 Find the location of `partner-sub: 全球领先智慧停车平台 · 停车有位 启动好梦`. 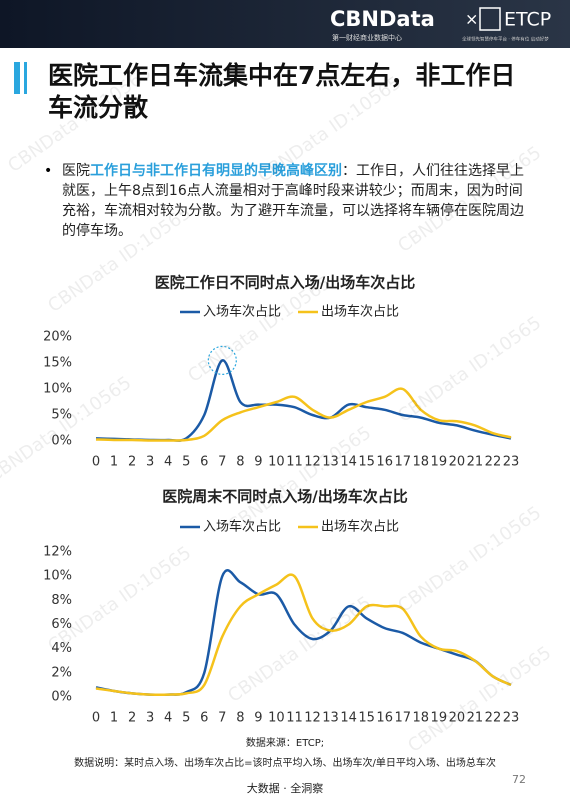

partner-sub: 全球领先智慧停车平台 · 停车有位 启动好梦 is located at coordinates (505, 39).